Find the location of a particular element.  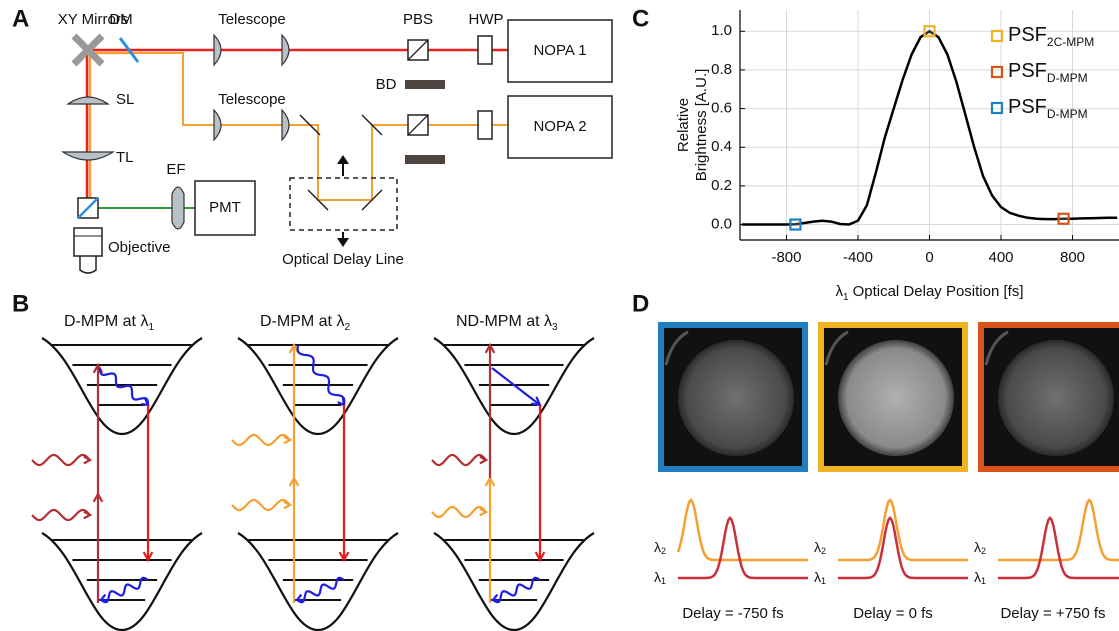

xy-mirrors-part is located at coordinates (88, 50).